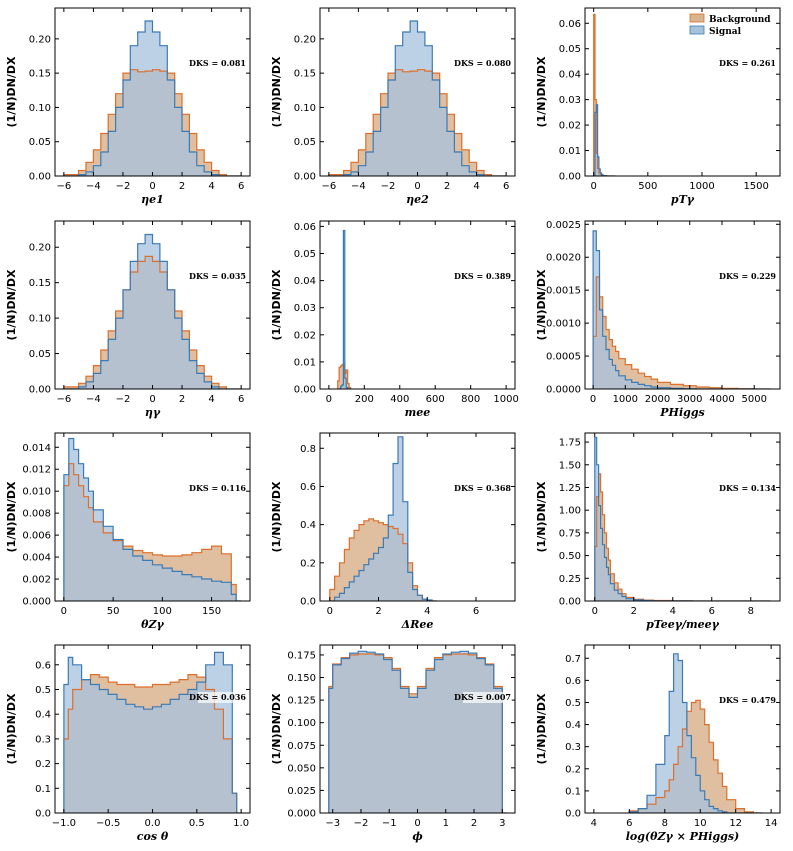 The width and height of the screenshot is (793, 851). I want to click on x-tick-label: 500, so click(647, 186).